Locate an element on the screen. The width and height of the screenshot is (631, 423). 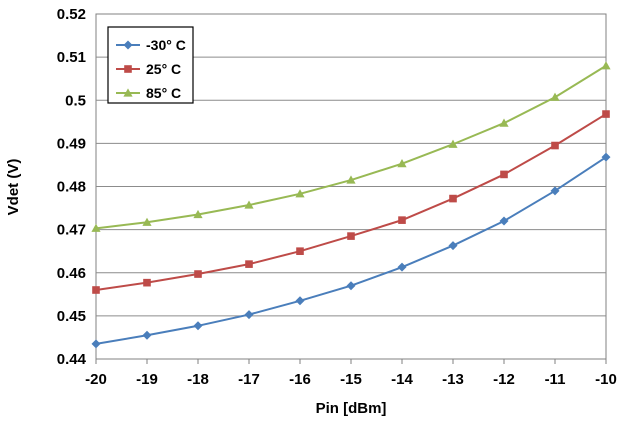
x-tick-label: -16 is located at coordinates (300, 379).